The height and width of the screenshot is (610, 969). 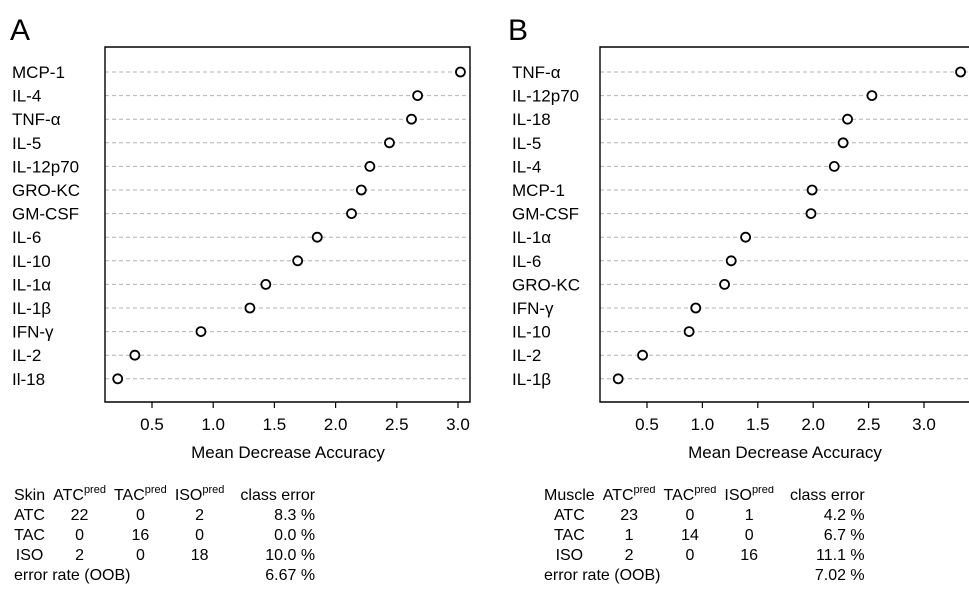 I want to click on tick-label: 2.0, so click(x=813, y=424).